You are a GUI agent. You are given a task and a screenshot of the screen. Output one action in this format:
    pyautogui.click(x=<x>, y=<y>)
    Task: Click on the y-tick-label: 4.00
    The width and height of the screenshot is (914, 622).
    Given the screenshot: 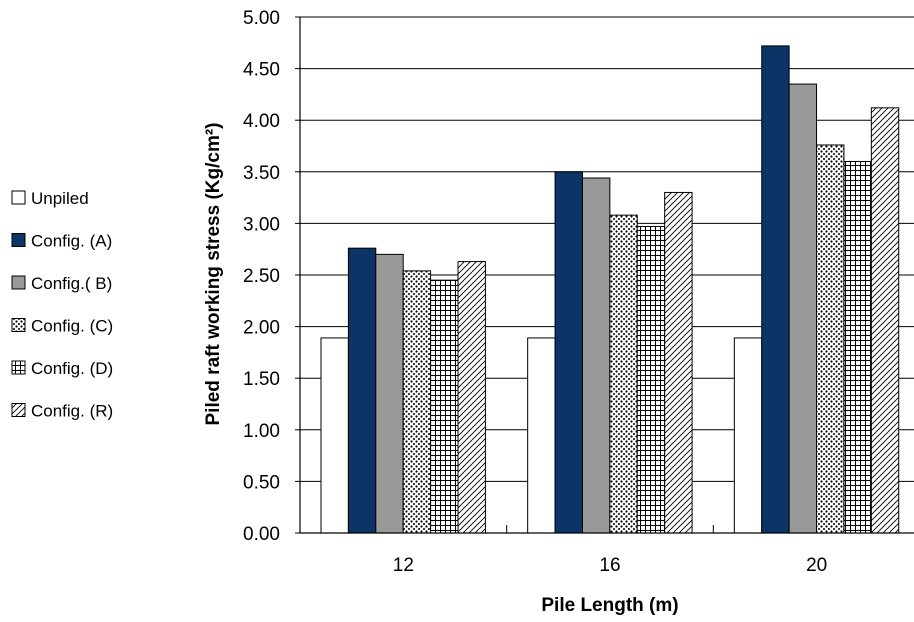 What is the action you would take?
    pyautogui.click(x=261, y=121)
    